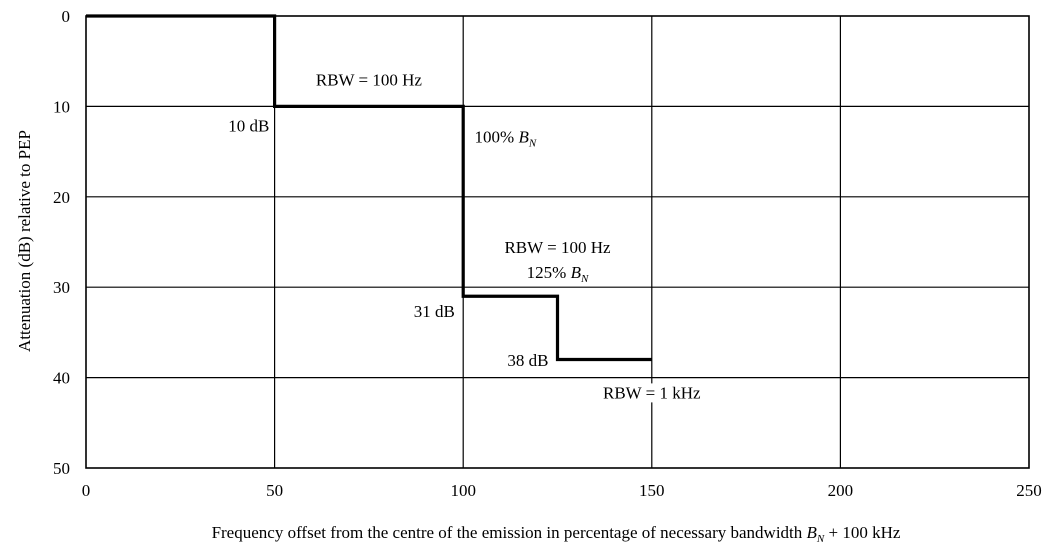 This screenshot has width=1050, height=547. I want to click on y-tick-label: 30, so click(61, 287).